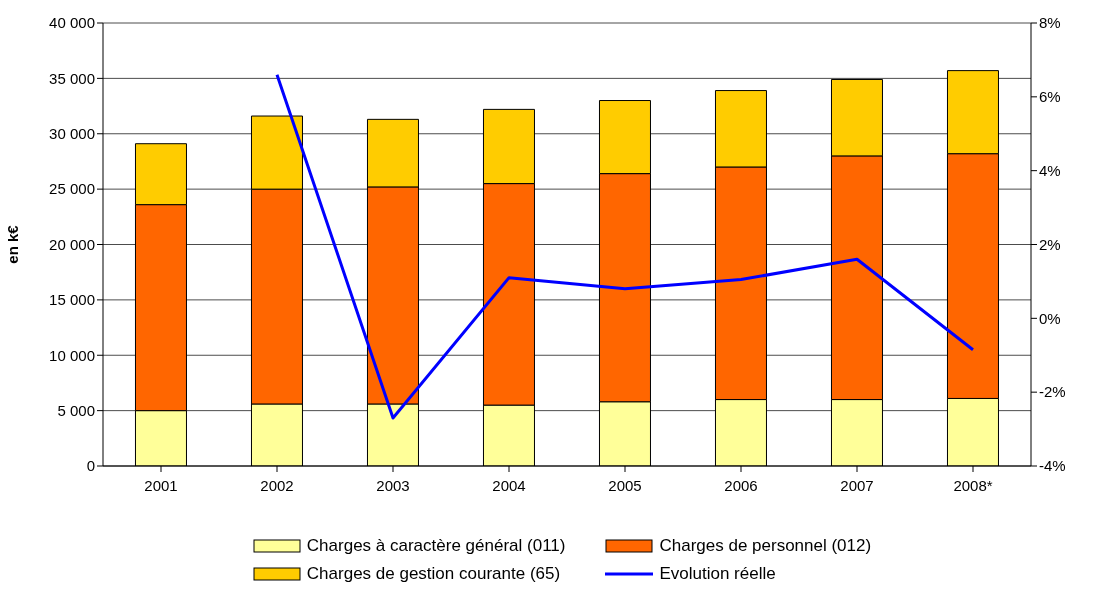 The image size is (1104, 592). I want to click on y-tick-label: 0, so click(90, 466).